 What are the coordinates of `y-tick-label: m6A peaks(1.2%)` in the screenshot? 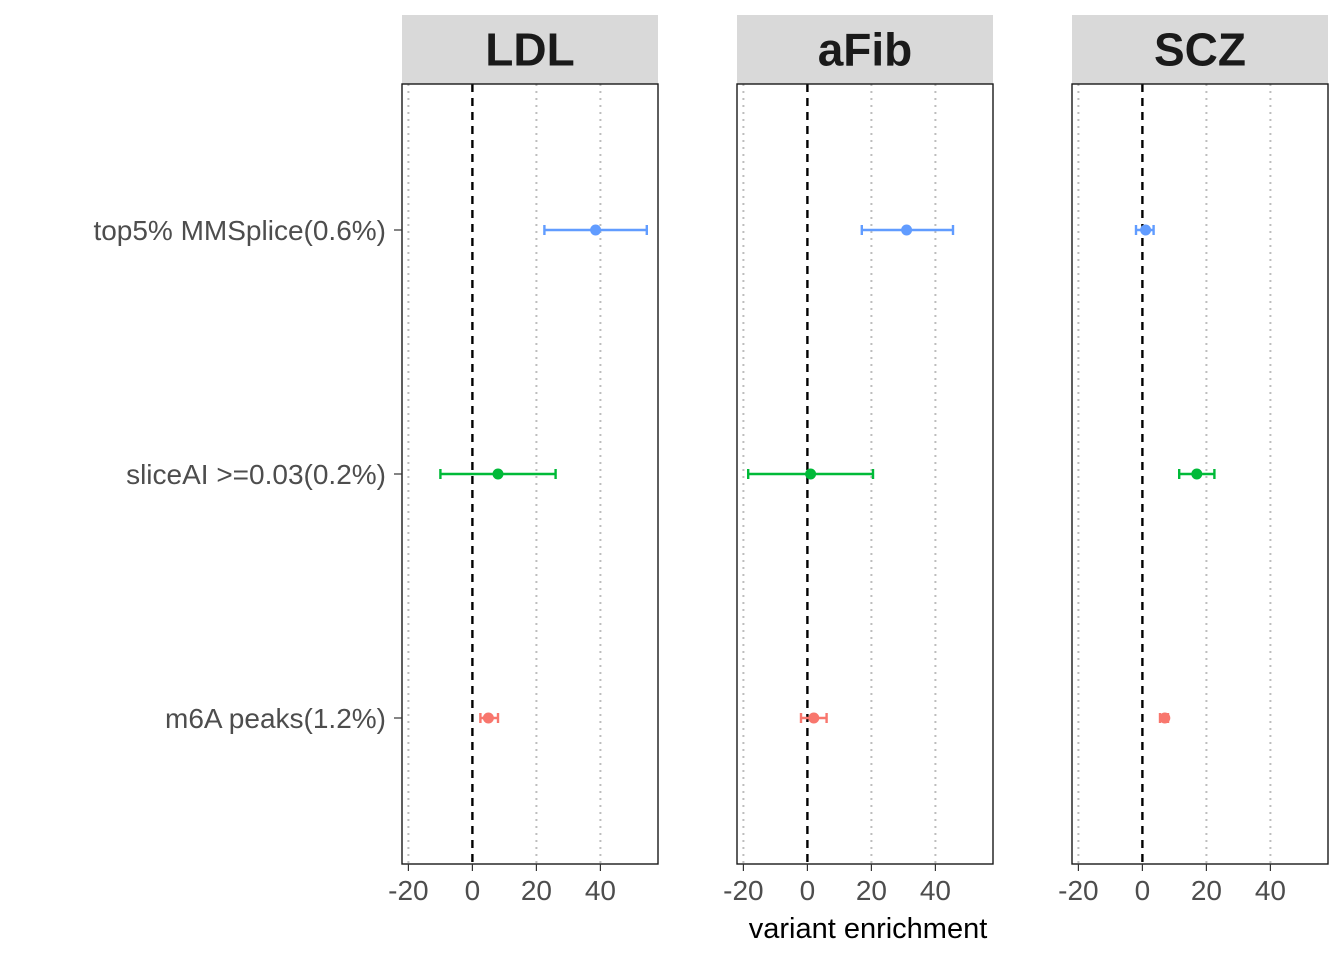 It's located at (275, 718).